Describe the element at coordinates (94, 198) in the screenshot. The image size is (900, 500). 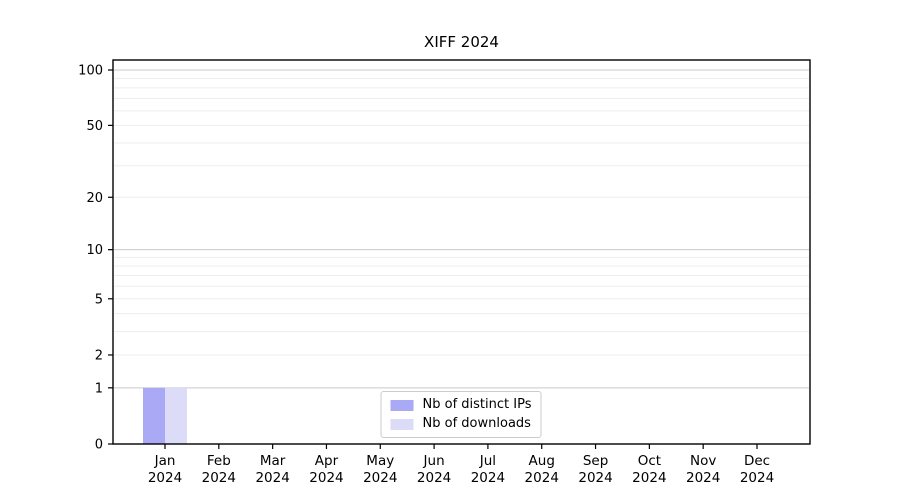
I see `y-tick-label: 20` at that location.